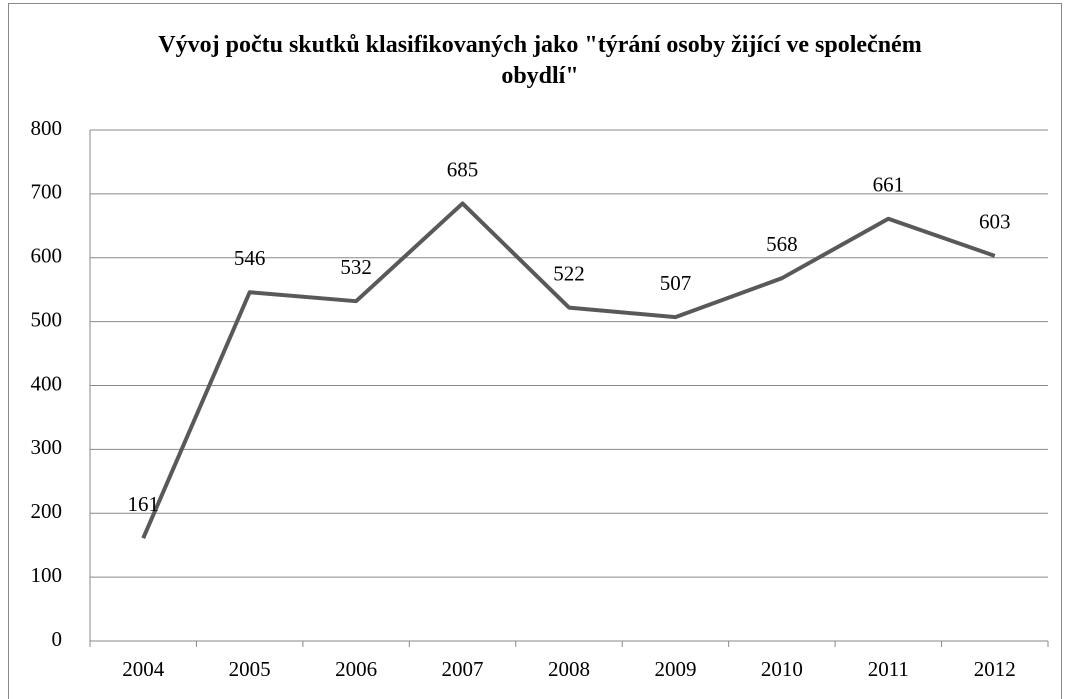 The image size is (1066, 699). What do you see at coordinates (57, 639) in the screenshot?
I see `y-tick-label: 0` at bounding box center [57, 639].